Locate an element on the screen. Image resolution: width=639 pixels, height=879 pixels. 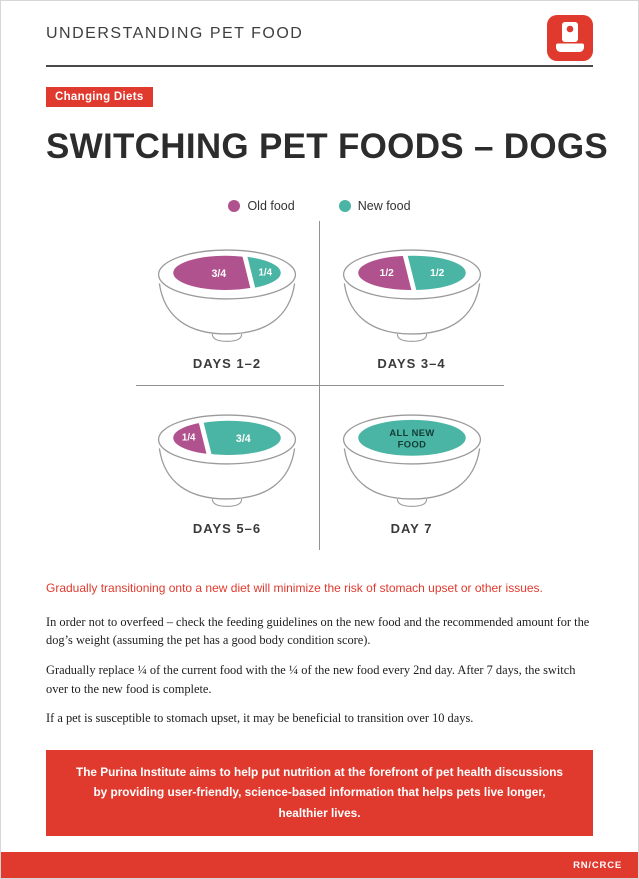
bowl-panel-days-5-6: 1/4 3/4 DAYS 5–6 is located at coordinates (228, 468).